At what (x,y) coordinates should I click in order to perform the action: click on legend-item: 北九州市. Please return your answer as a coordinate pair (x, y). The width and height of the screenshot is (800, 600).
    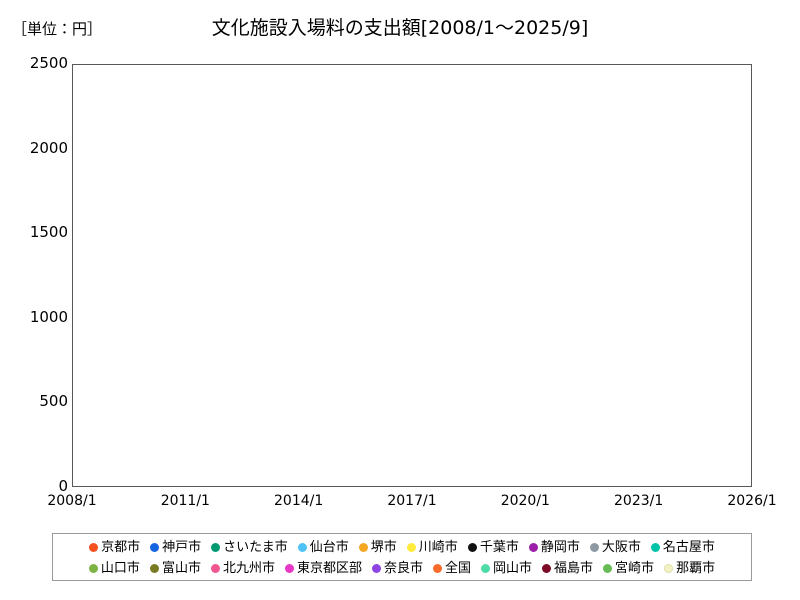
    Looking at the image, I should click on (242, 568).